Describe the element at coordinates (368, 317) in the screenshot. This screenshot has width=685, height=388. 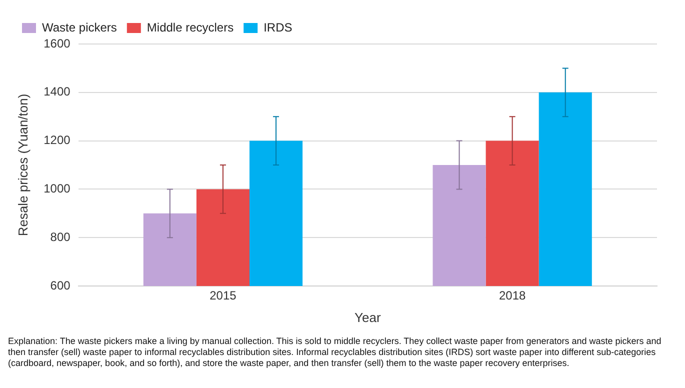
I see `x-axis-title: Year` at that location.